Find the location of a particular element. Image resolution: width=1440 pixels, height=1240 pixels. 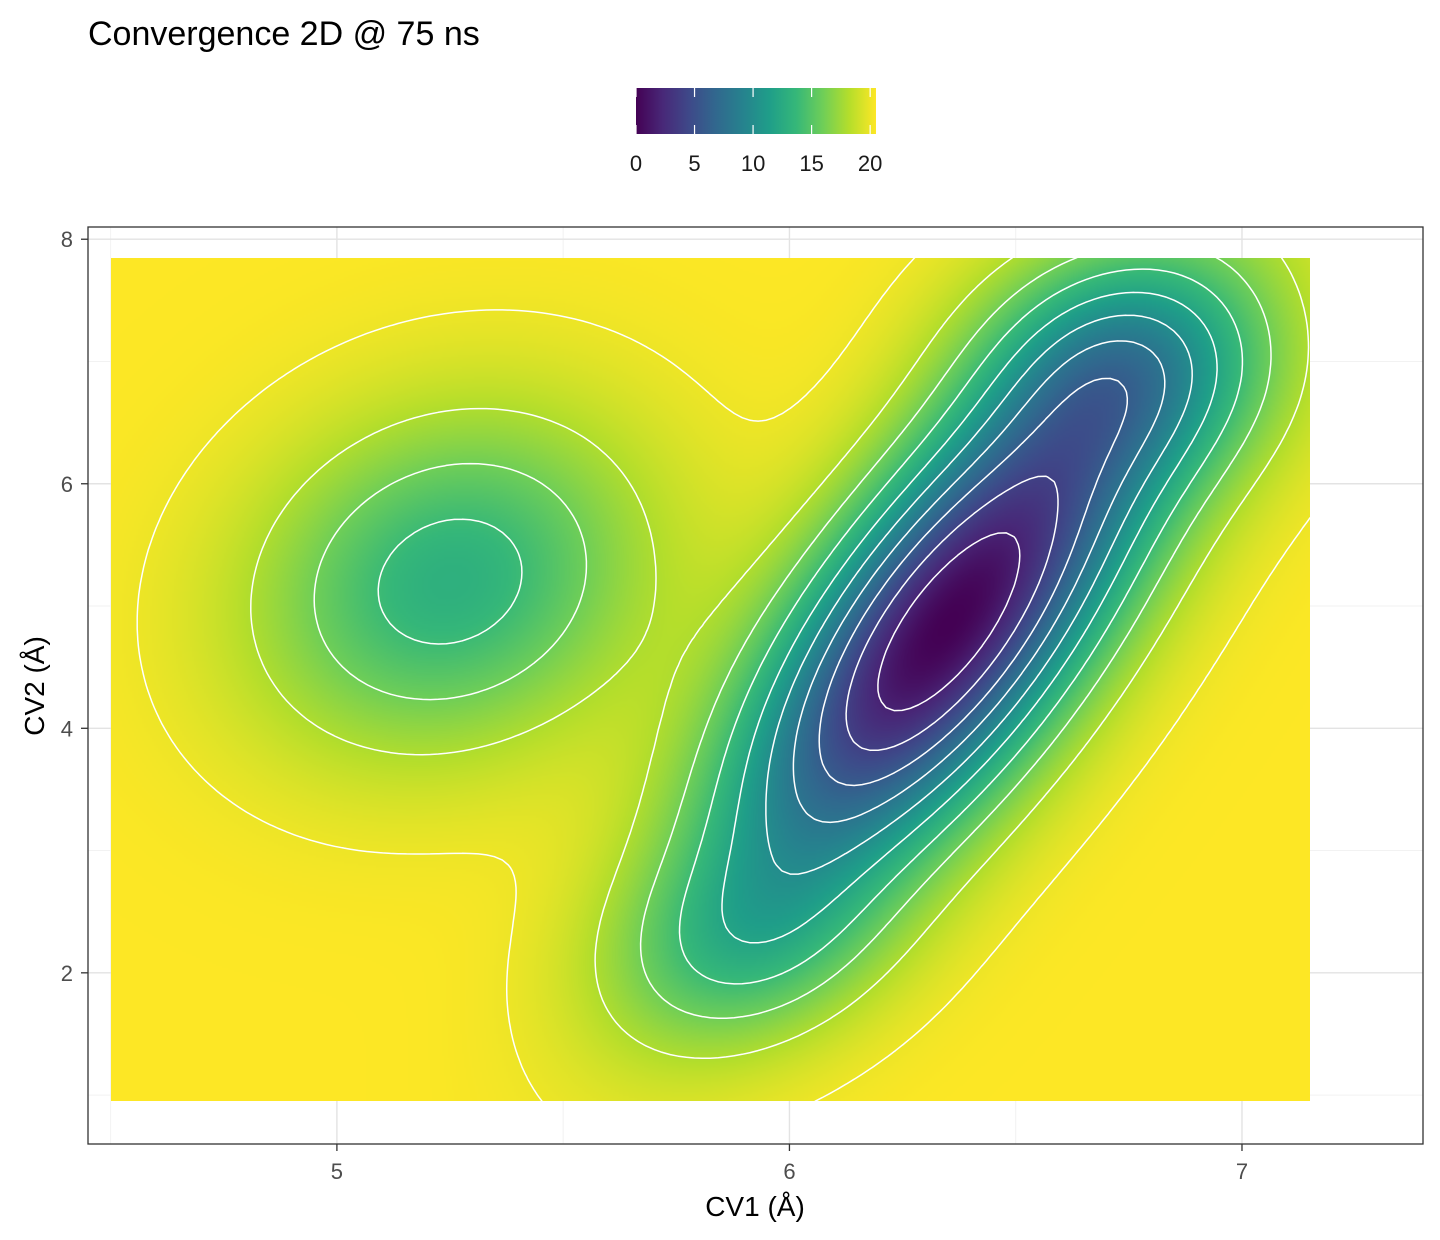

colorbar-tick-label: 0 is located at coordinates (636, 163).